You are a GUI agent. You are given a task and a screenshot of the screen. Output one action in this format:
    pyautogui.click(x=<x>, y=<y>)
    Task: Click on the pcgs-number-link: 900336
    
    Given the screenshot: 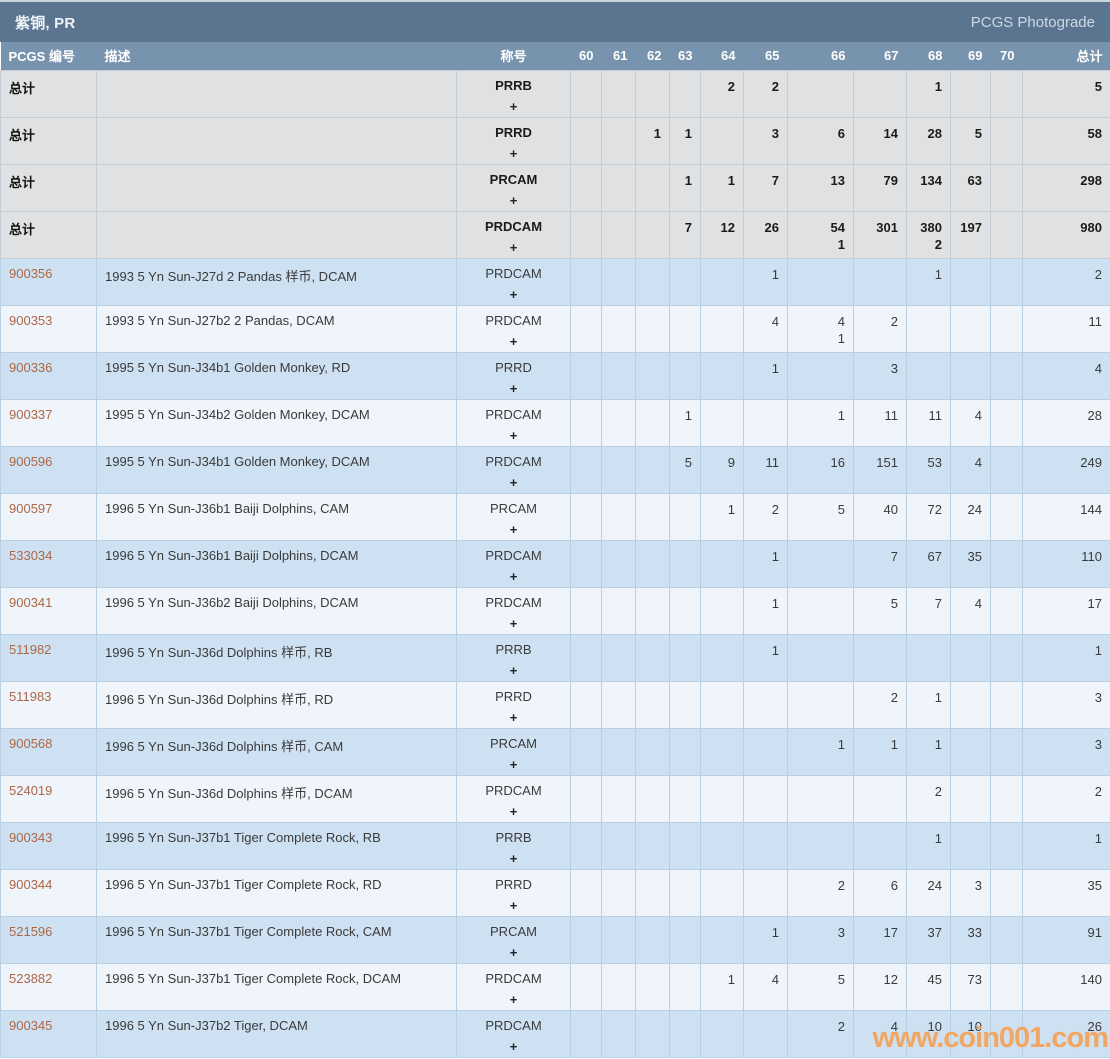 What is the action you would take?
    pyautogui.click(x=31, y=367)
    